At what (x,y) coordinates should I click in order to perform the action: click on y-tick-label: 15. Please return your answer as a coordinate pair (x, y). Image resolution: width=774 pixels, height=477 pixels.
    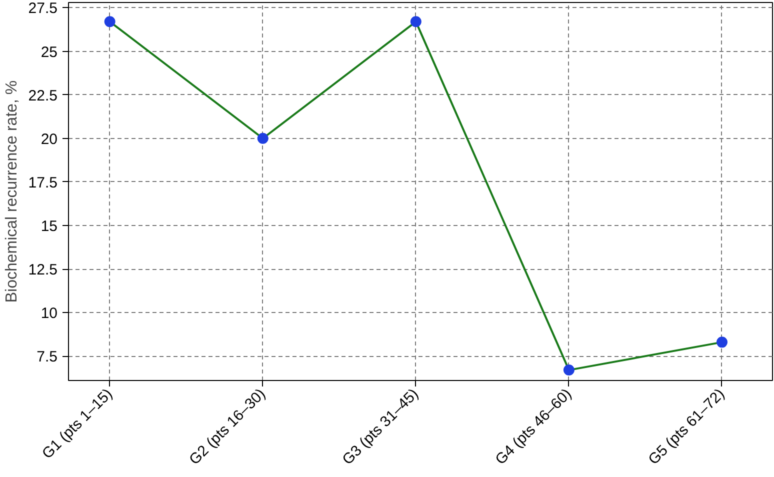
    Looking at the image, I should click on (49, 226).